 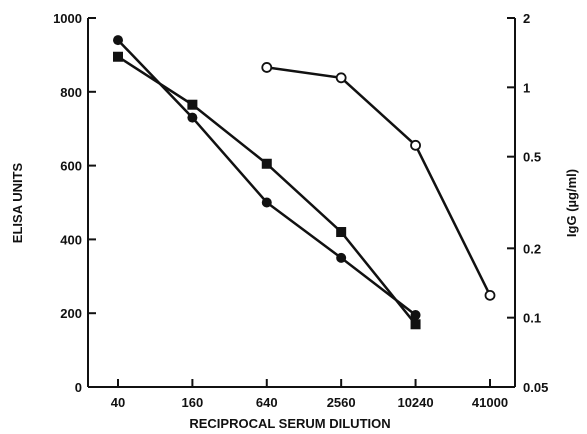 I want to click on y2-tick-label: 0.5, so click(x=532, y=157).